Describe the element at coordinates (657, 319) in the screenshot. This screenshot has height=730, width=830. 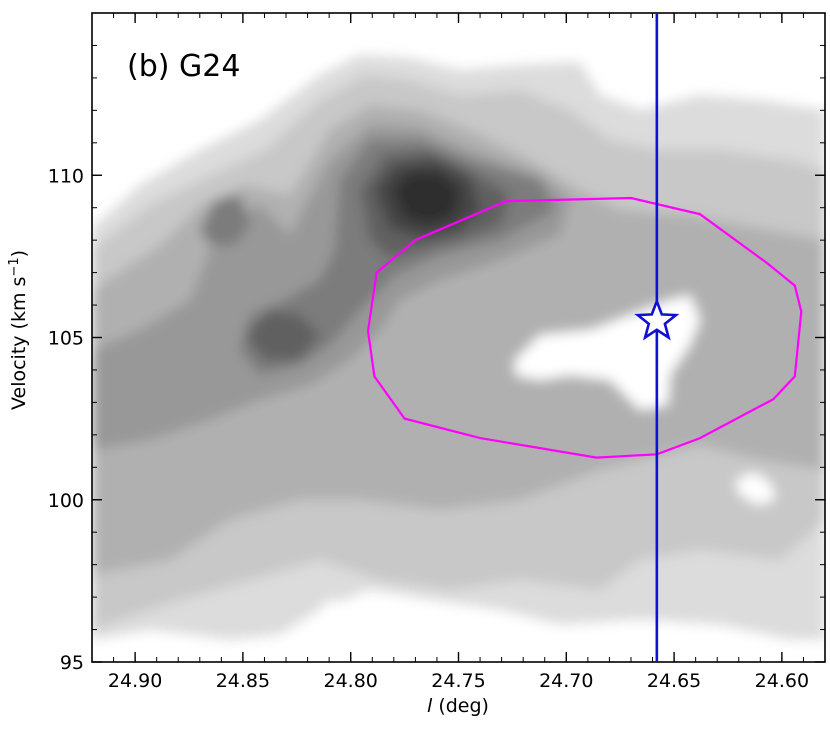
I see `star-marker` at that location.